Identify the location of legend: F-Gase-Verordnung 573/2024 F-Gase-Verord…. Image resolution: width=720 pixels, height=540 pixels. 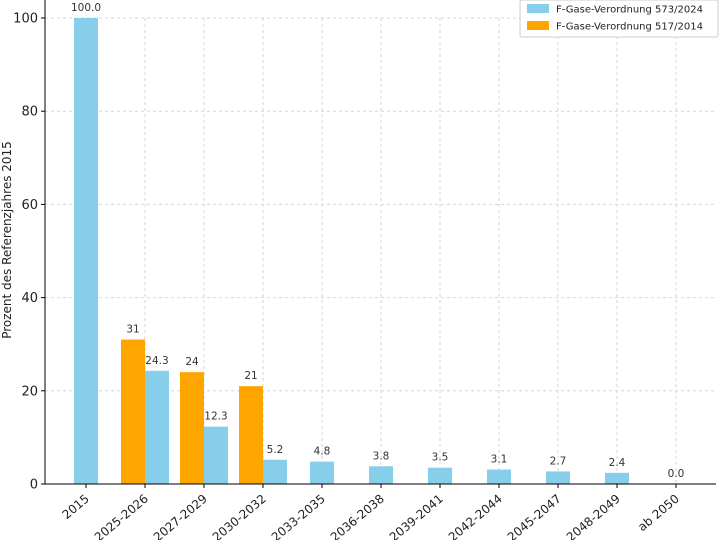
(619, 19).